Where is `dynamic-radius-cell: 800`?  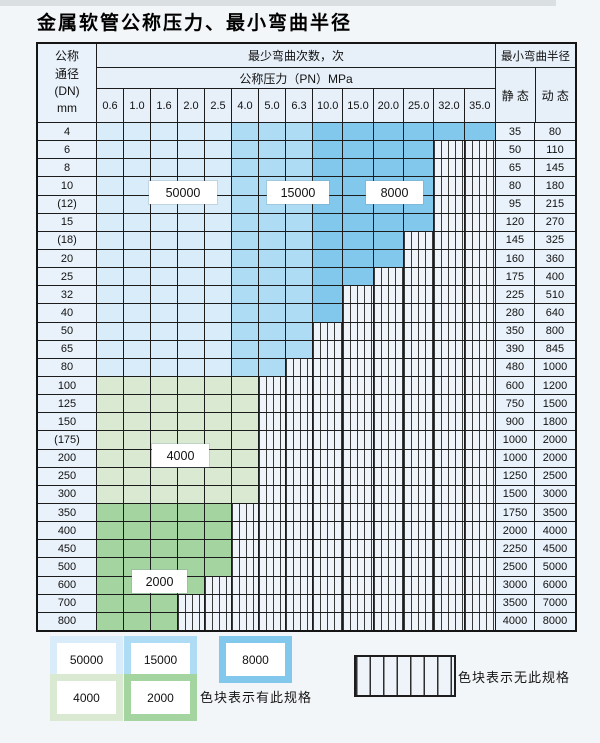
dynamic-radius-cell: 800 is located at coordinates (554, 331).